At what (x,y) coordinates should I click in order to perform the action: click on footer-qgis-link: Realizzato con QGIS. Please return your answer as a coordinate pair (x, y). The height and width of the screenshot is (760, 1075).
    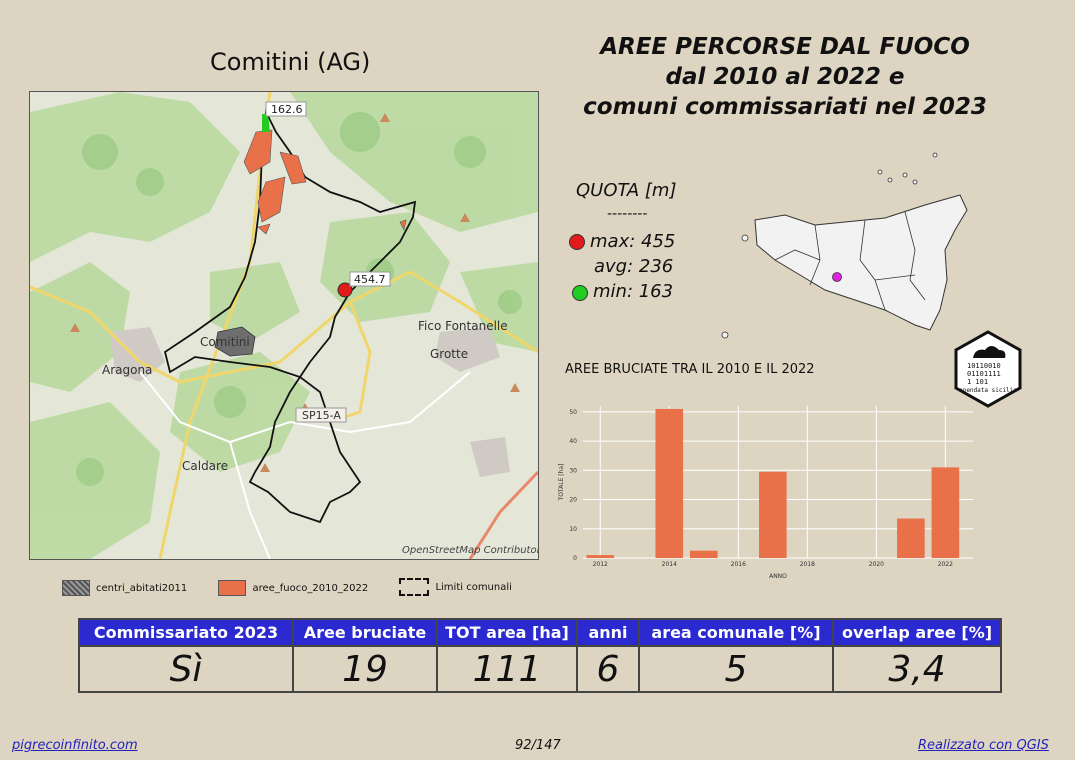
    Looking at the image, I should click on (983, 745).